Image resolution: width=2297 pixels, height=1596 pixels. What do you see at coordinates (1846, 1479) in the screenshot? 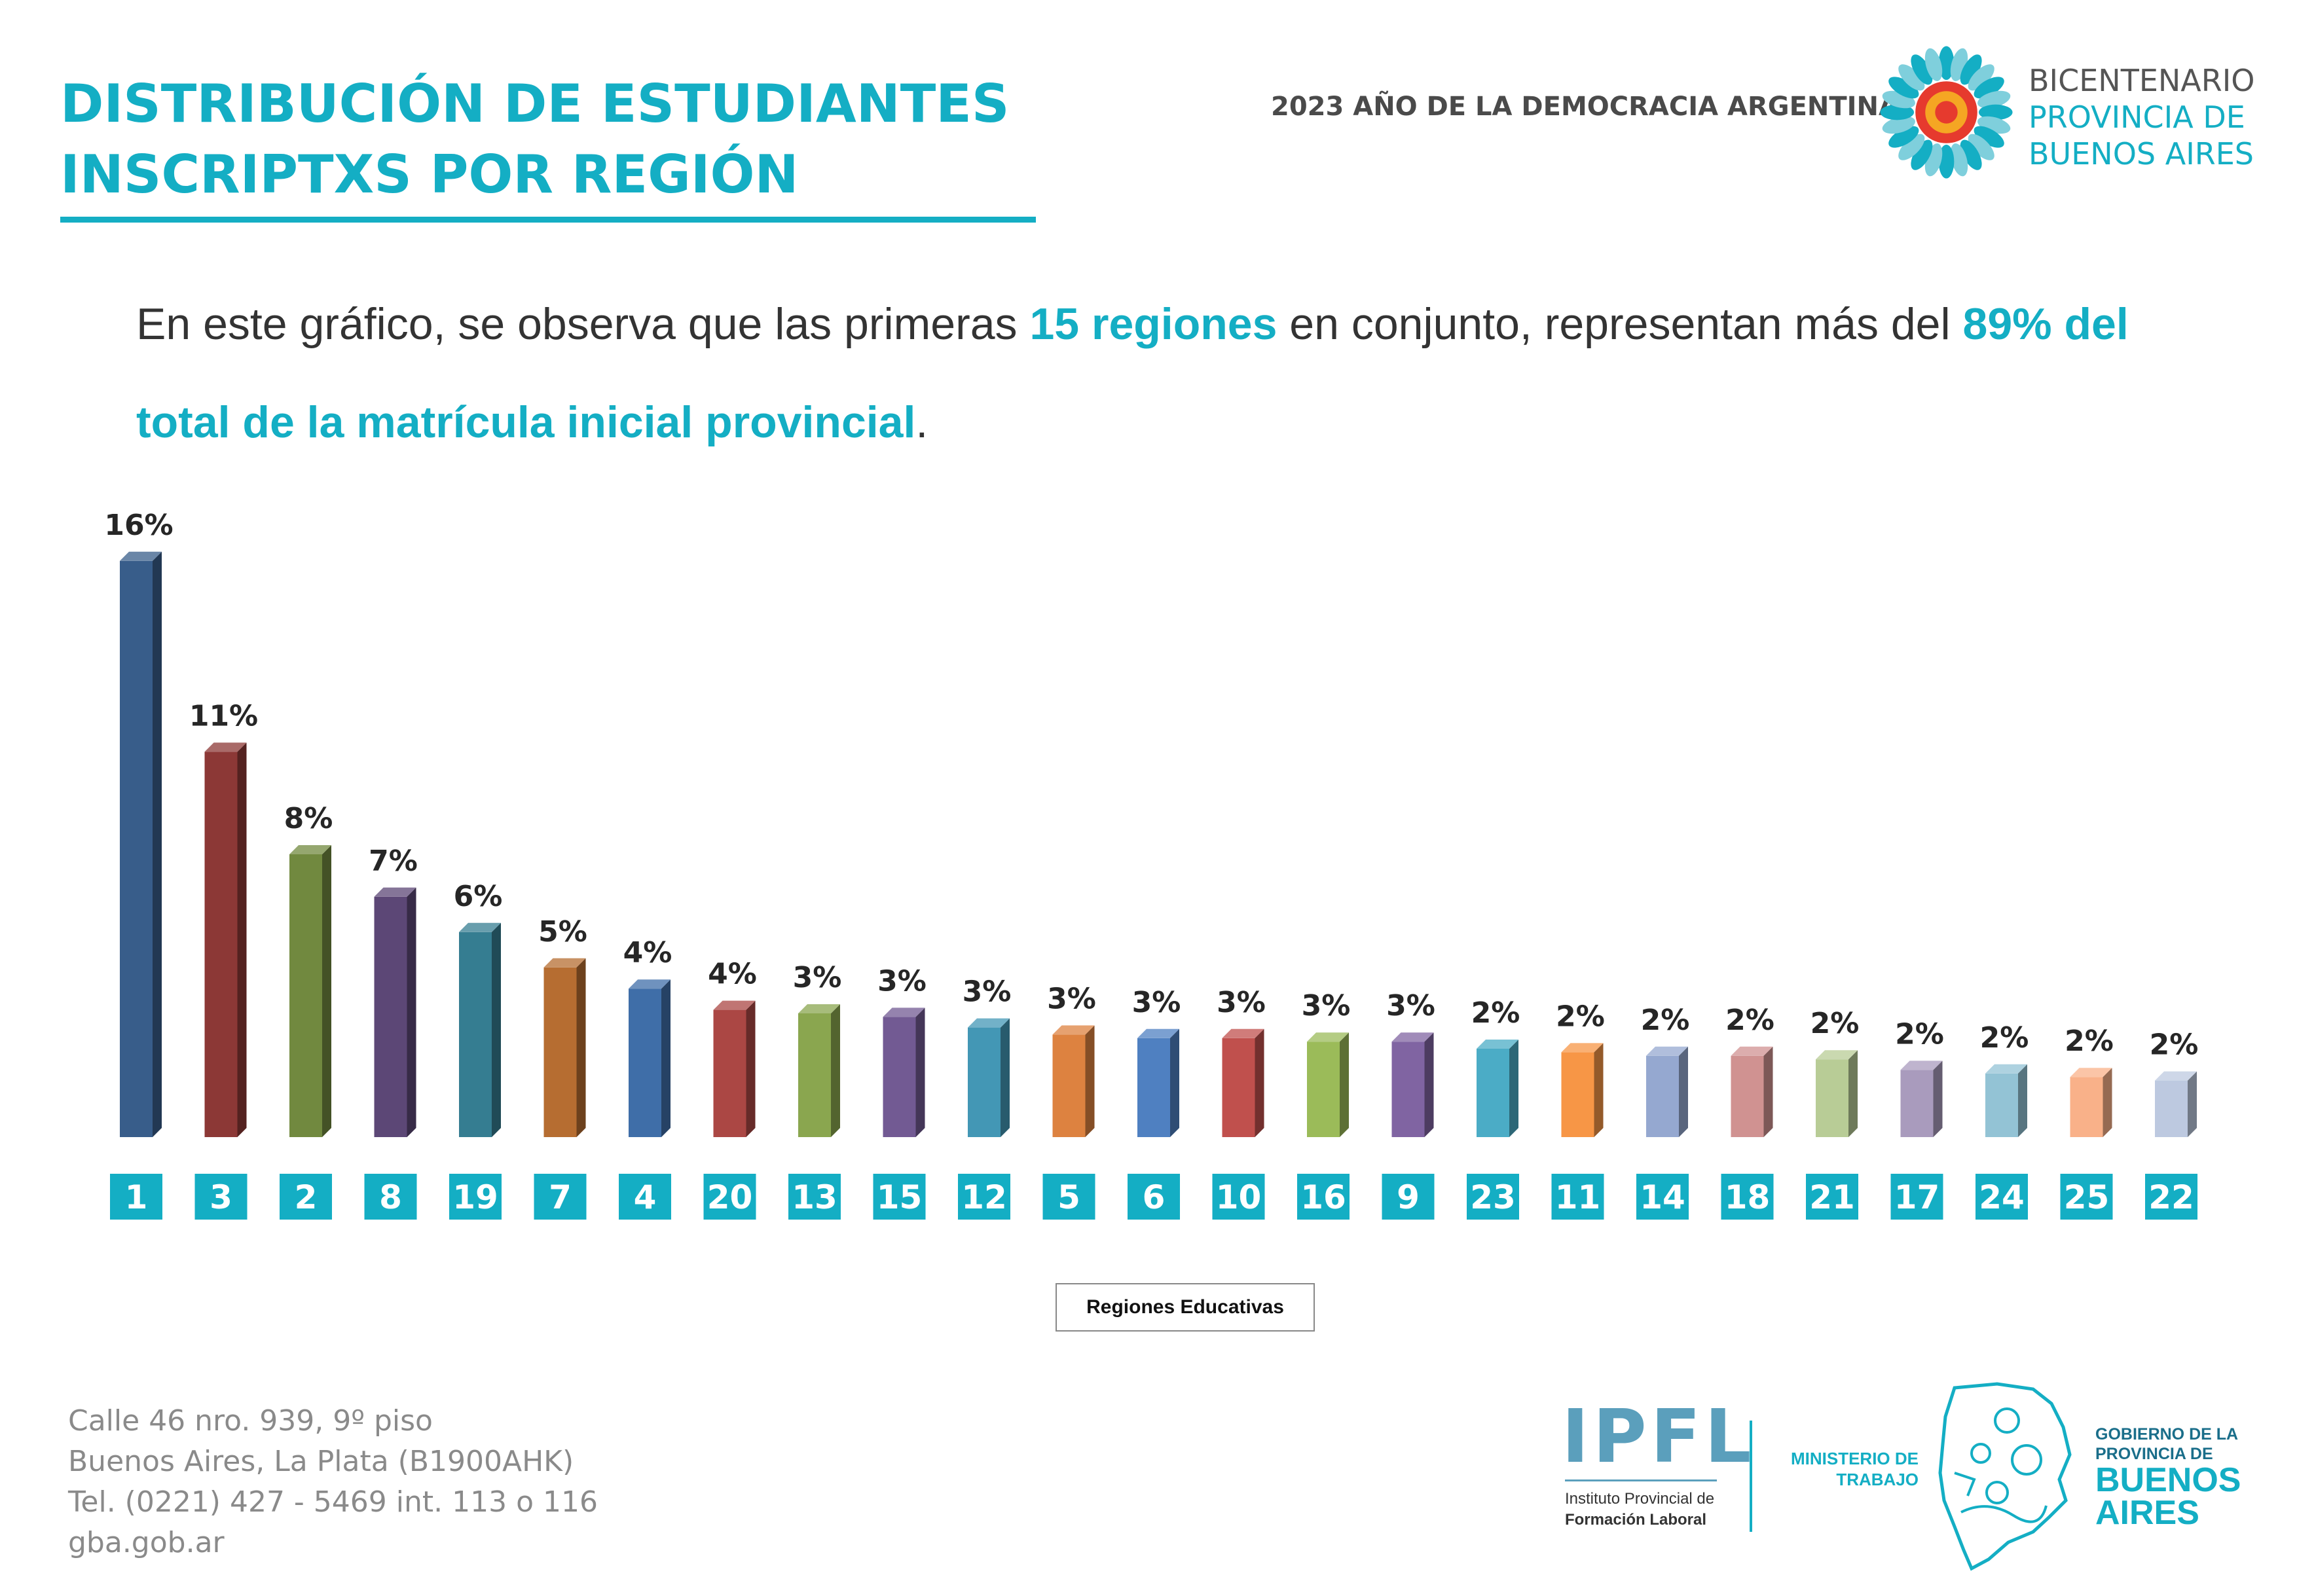
I see `ministerio-line2: TRABAJO` at bounding box center [1846, 1479].